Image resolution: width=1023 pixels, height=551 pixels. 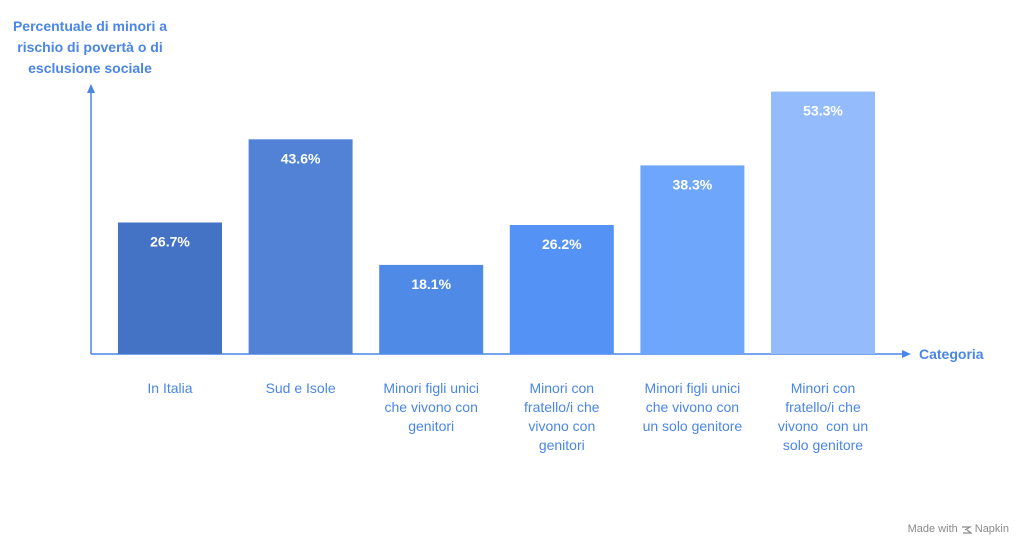 What do you see at coordinates (301, 158) in the screenshot?
I see `bar-value-label: 43.6%` at bounding box center [301, 158].